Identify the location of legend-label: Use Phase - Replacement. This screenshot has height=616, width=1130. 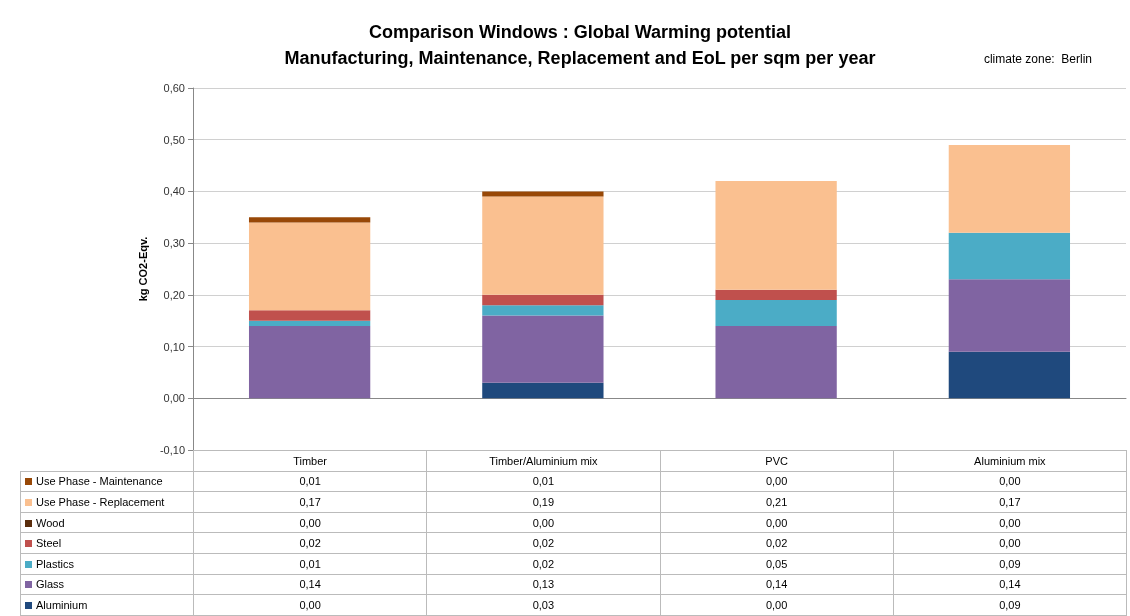
(107, 502).